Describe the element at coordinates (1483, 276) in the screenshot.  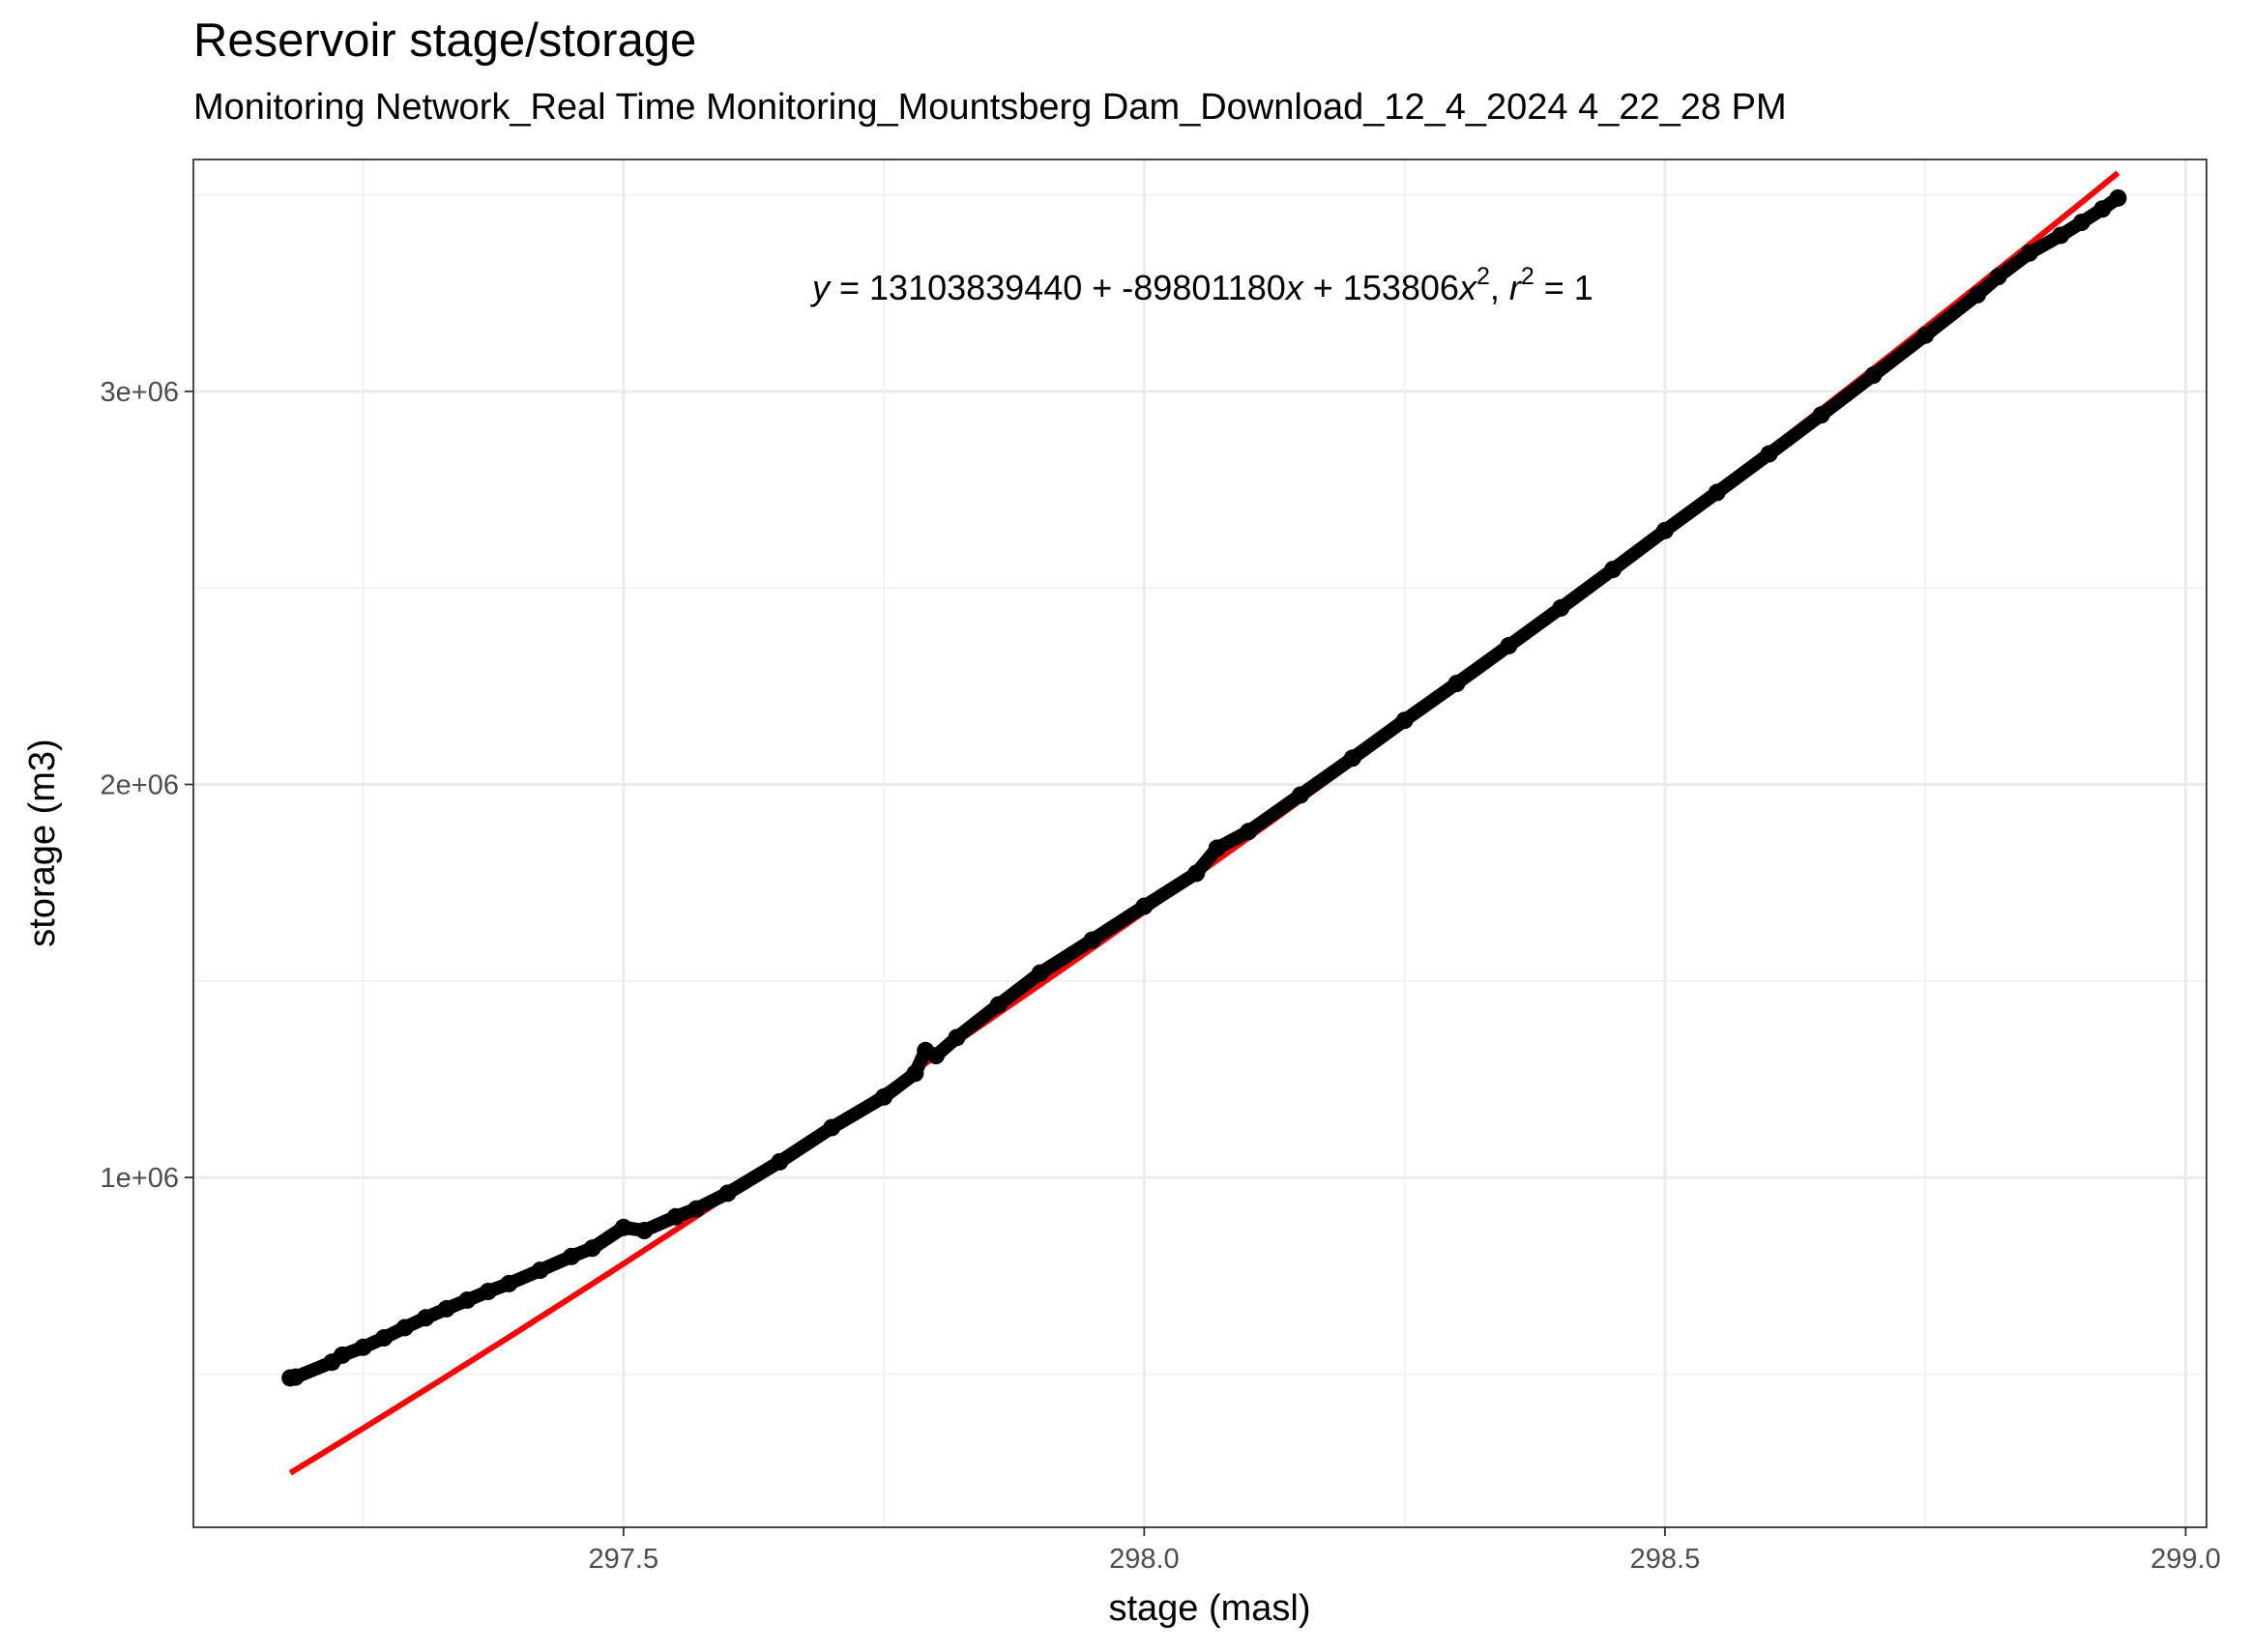
I see `equation-exponent: 2` at that location.